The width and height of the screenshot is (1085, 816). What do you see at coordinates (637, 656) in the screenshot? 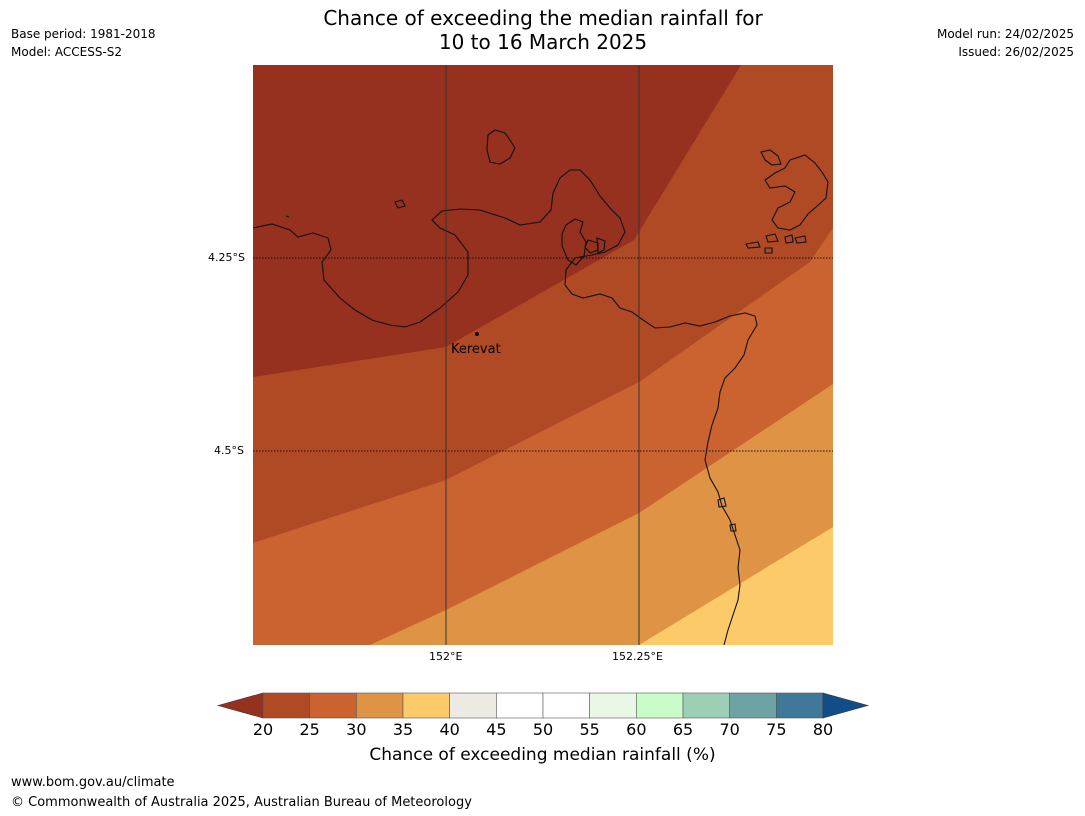
I see `lon-label-152-25e: 152.25°E` at bounding box center [637, 656].